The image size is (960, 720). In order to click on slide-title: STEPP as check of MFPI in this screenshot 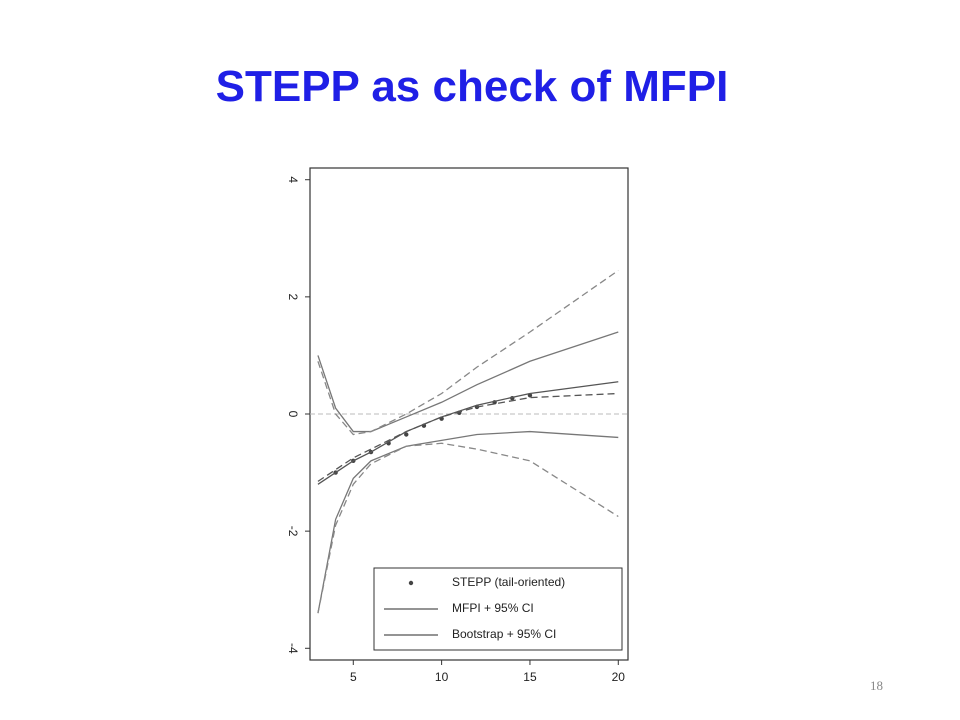, I will do `click(472, 86)`.